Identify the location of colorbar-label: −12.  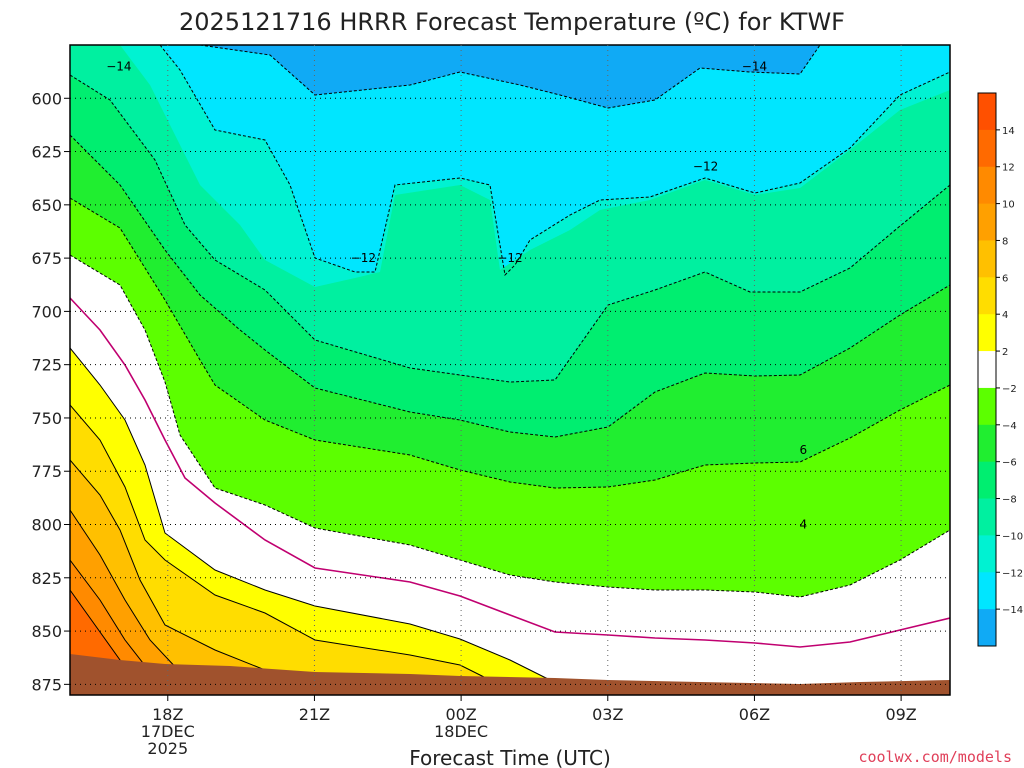
(1012, 573).